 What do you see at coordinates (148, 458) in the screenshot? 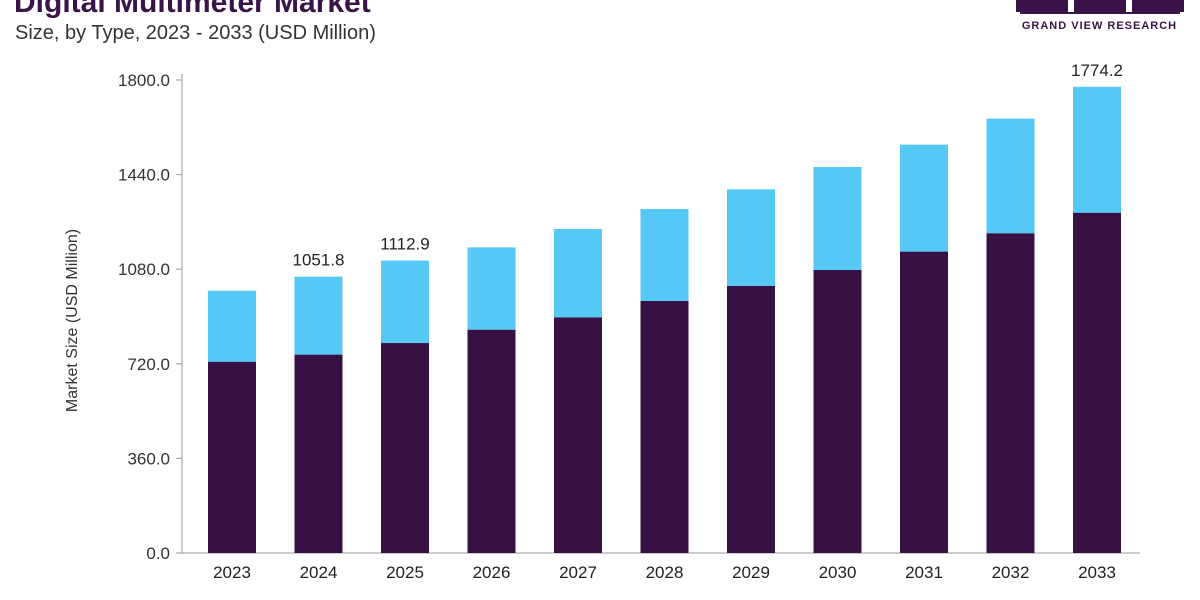
I see `y-tick-label: 360.0` at bounding box center [148, 458].